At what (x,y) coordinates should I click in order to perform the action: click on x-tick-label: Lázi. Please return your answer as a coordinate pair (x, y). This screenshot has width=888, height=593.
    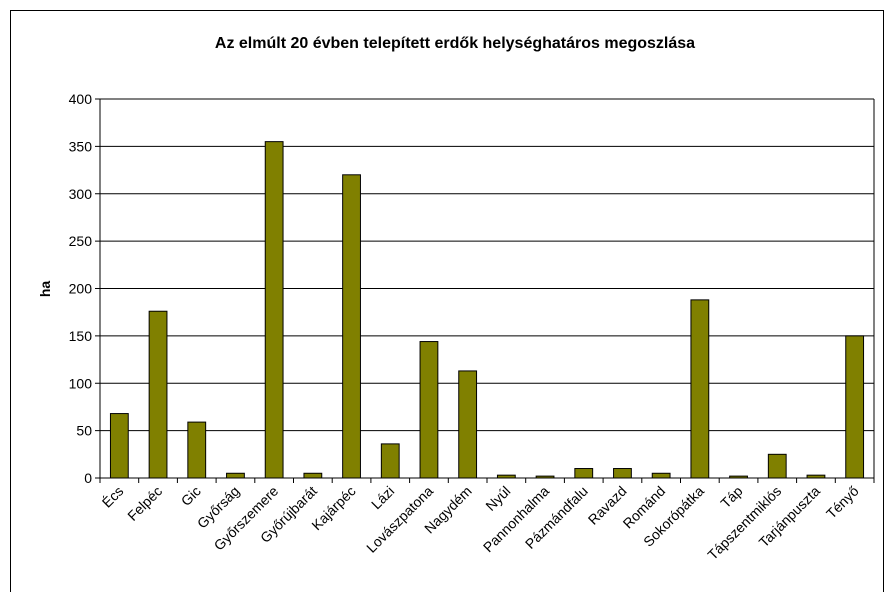
    Looking at the image, I should click on (382, 497).